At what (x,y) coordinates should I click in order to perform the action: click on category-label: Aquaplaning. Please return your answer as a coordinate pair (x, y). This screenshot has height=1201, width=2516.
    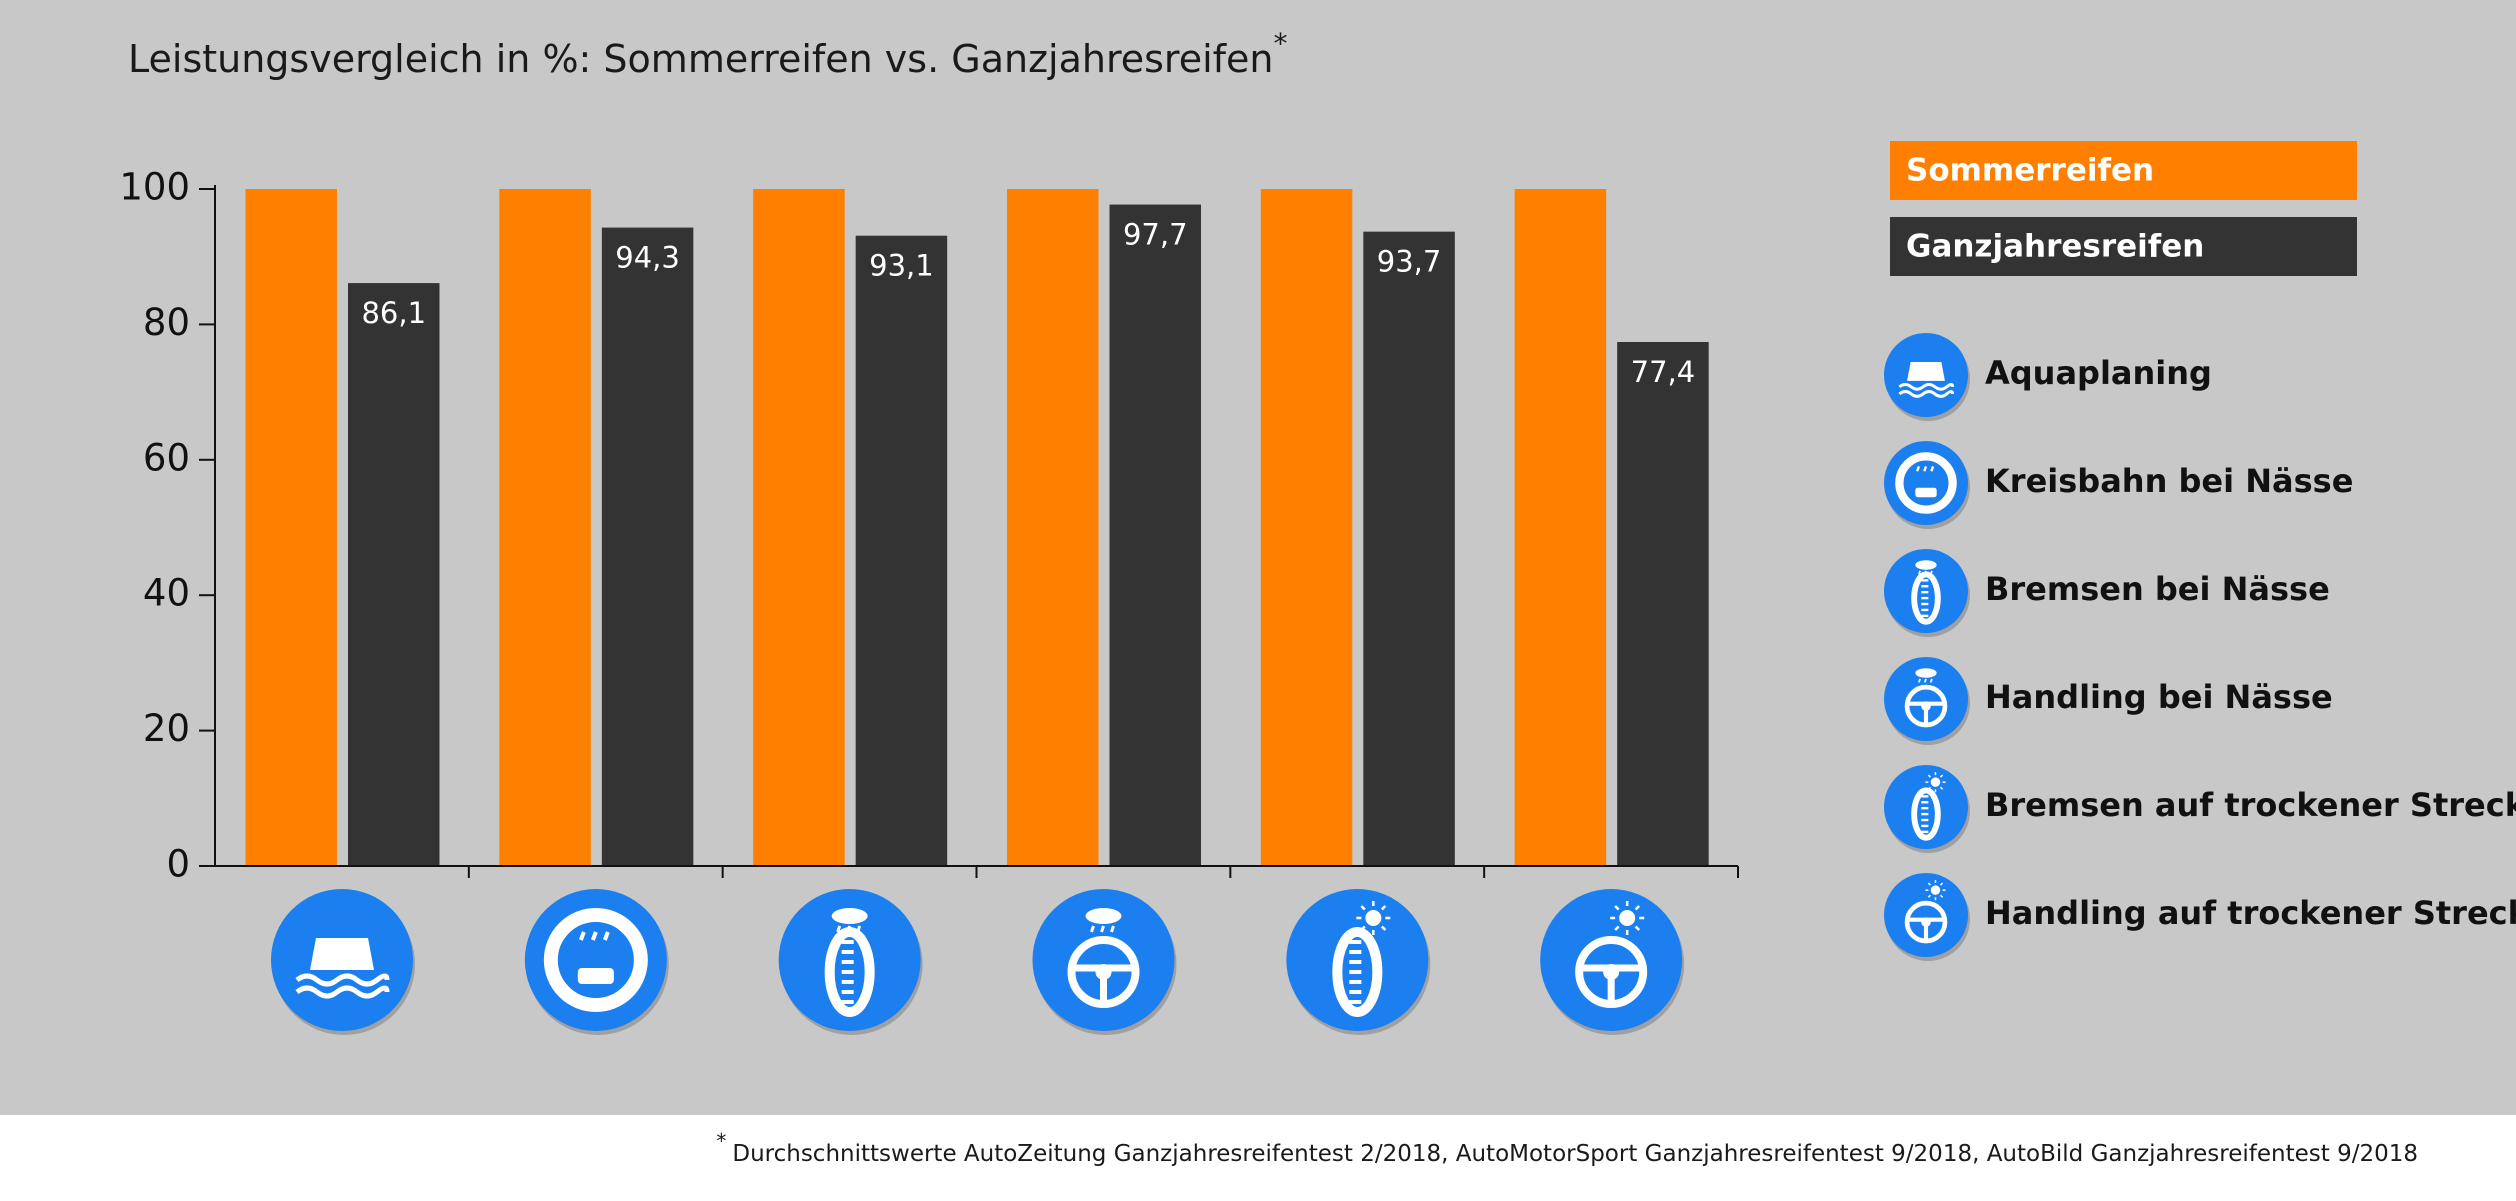
    Looking at the image, I should click on (2098, 373).